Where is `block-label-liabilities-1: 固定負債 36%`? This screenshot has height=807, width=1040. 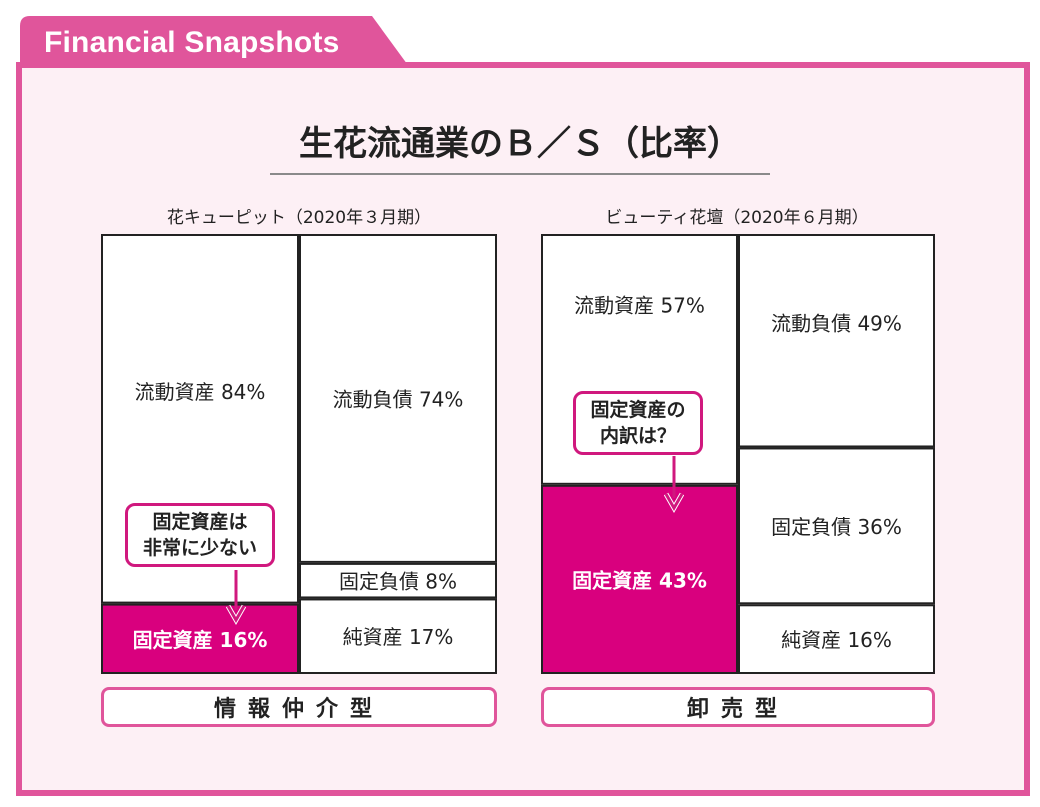
block-label-liabilities-1: 固定負債 36% is located at coordinates (836, 527).